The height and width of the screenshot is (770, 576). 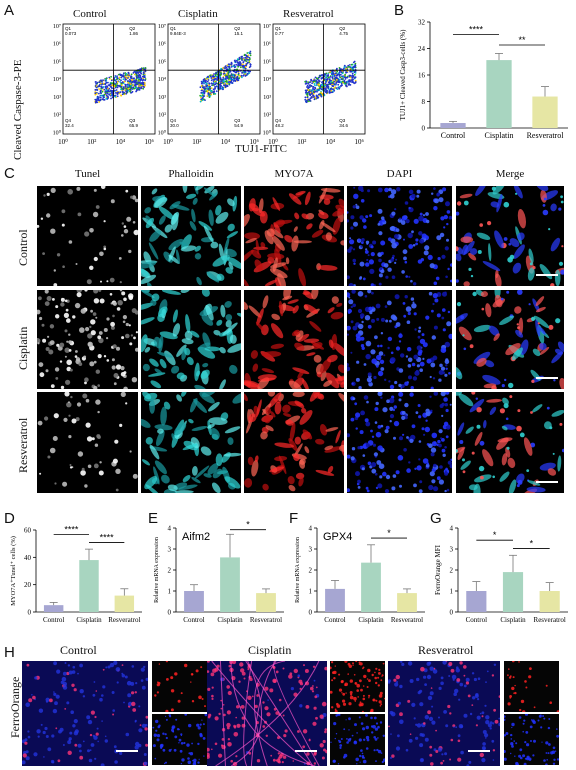 I want to click on microscopy-image, so click(x=399, y=442).